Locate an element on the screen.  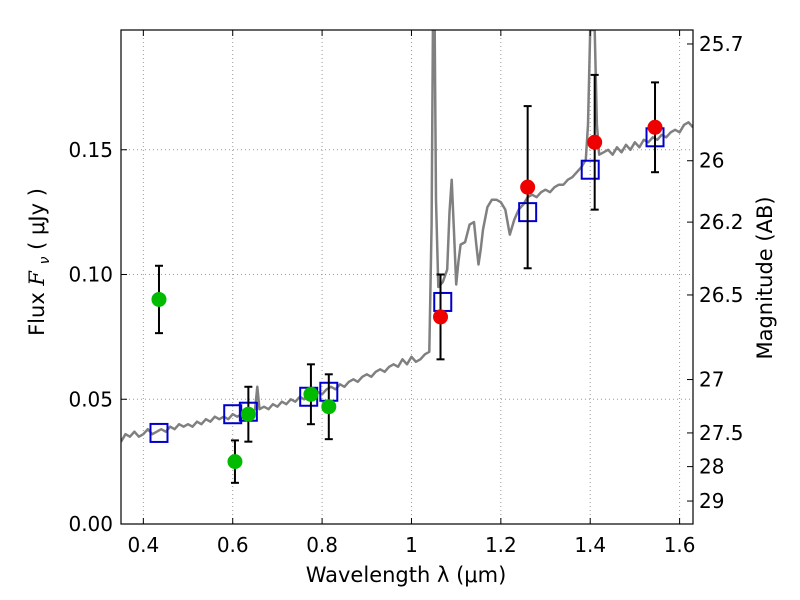
x-tick-label-4: 1.2 is located at coordinates (501, 545).